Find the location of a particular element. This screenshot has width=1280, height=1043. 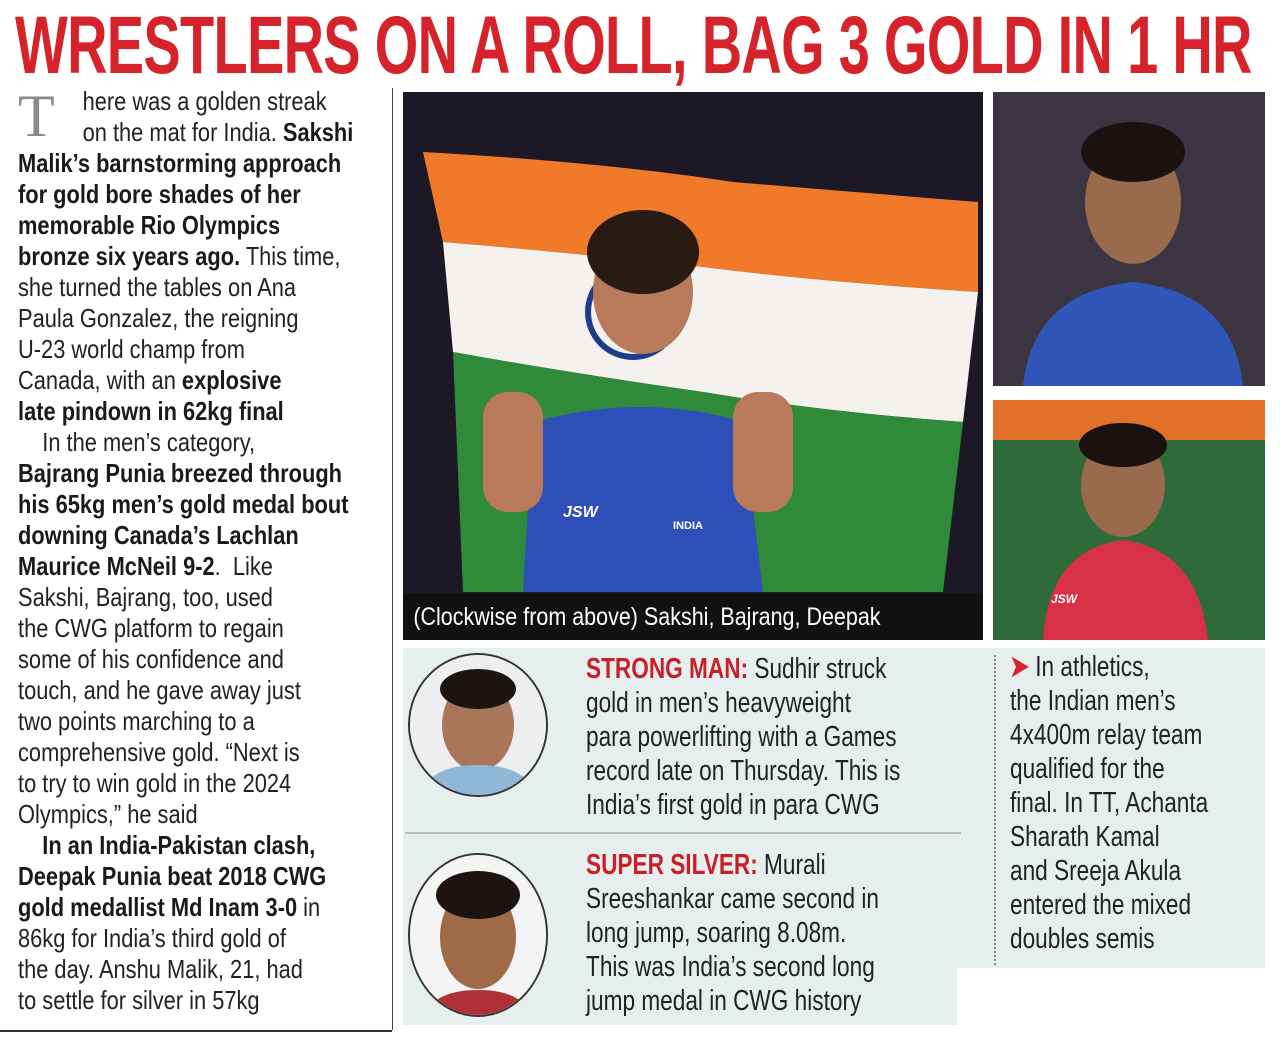

bold-text: explosive is located at coordinates (231, 380).